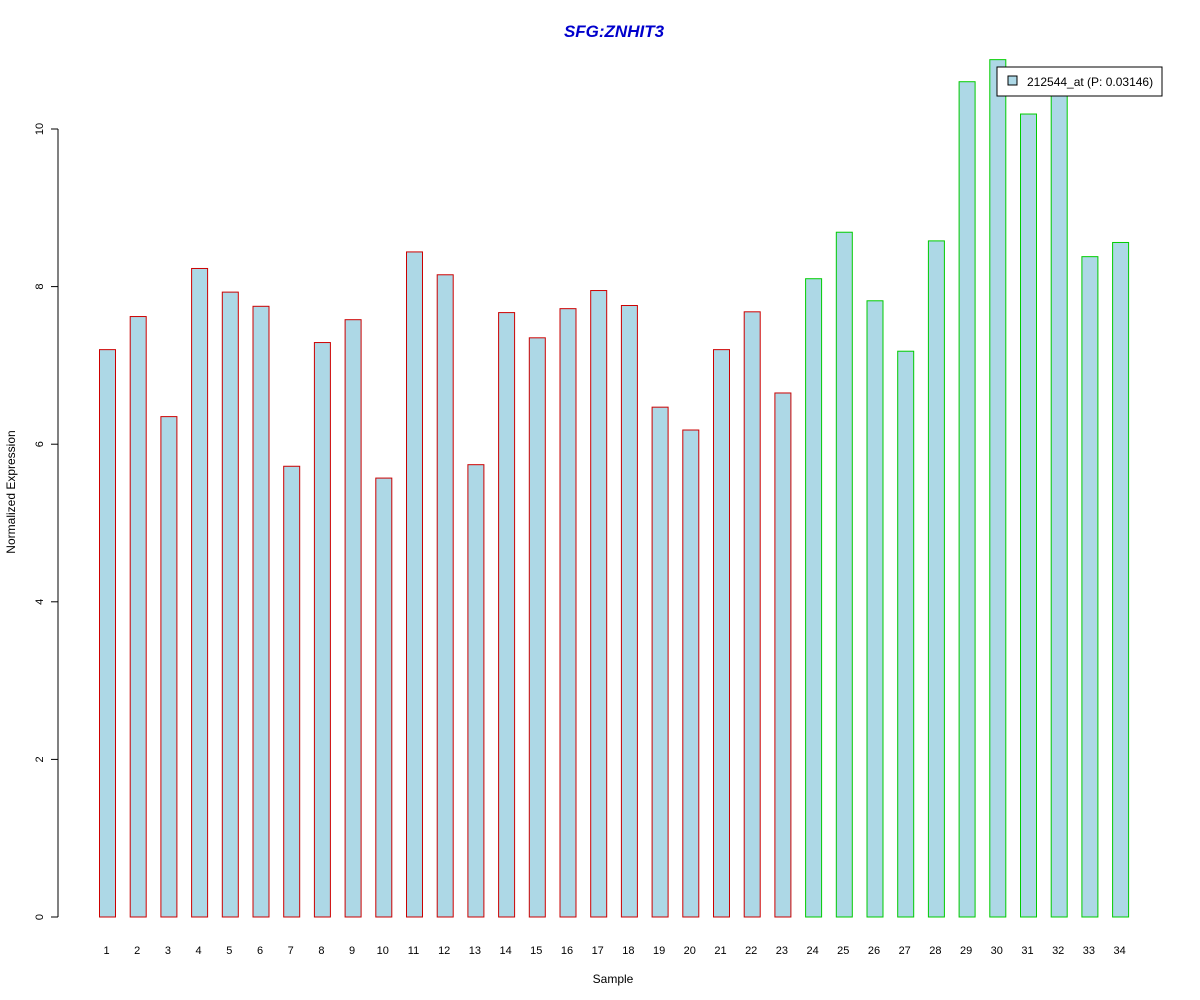  I want to click on x-tick-label: 9, so click(352, 951).